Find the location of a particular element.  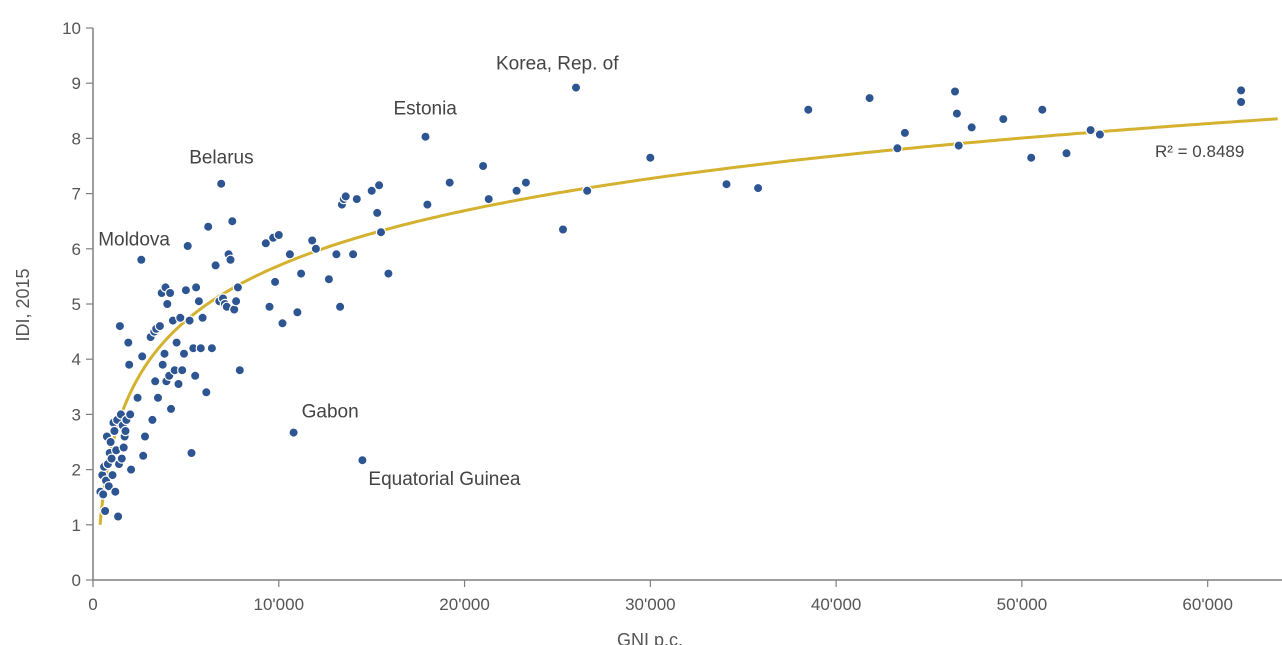

x-tick-label: 30'000 is located at coordinates (650, 604).